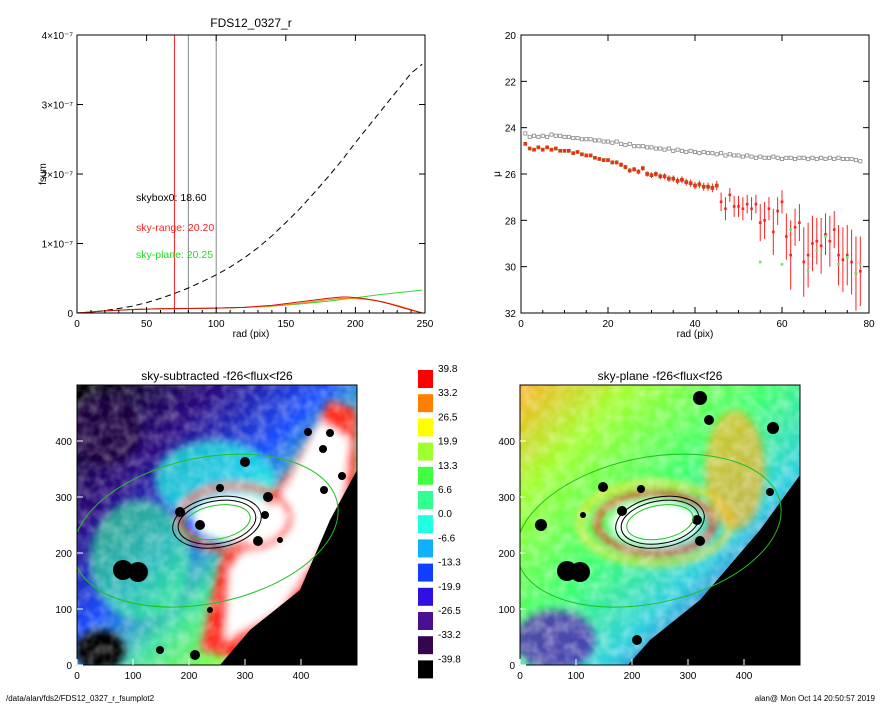 The height and width of the screenshot is (708, 885). Describe the element at coordinates (448, 442) in the screenshot. I see `colorbar-label: 19.9` at that location.